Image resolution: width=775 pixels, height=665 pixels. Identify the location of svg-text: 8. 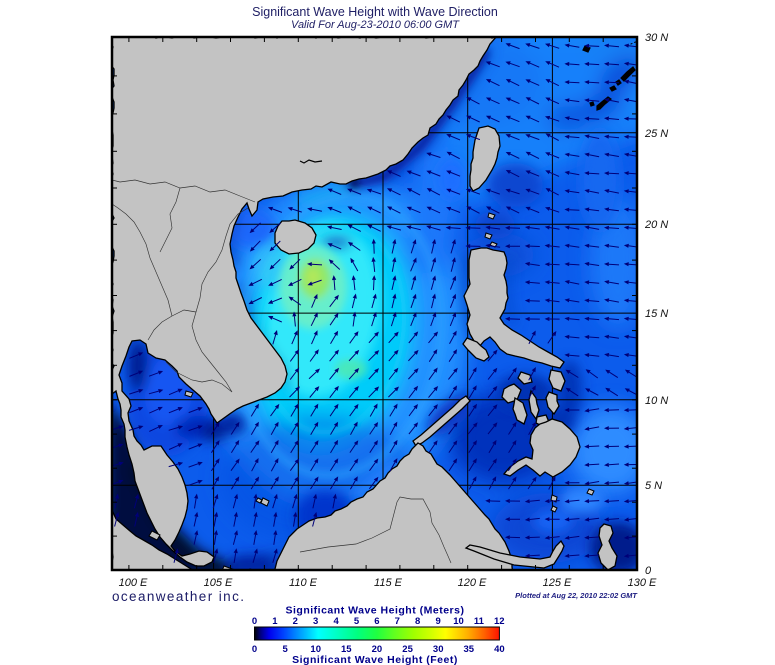
(417, 621).